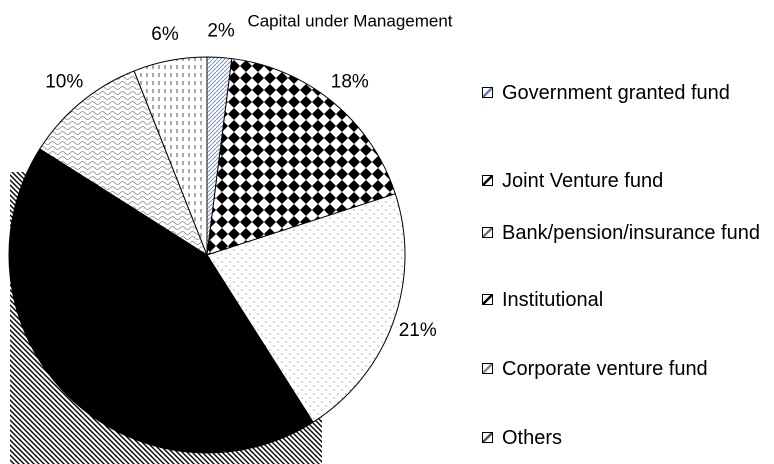 The height and width of the screenshot is (464, 774). Describe the element at coordinates (605, 369) in the screenshot. I see `legend-label: Corporate venture fund` at that location.